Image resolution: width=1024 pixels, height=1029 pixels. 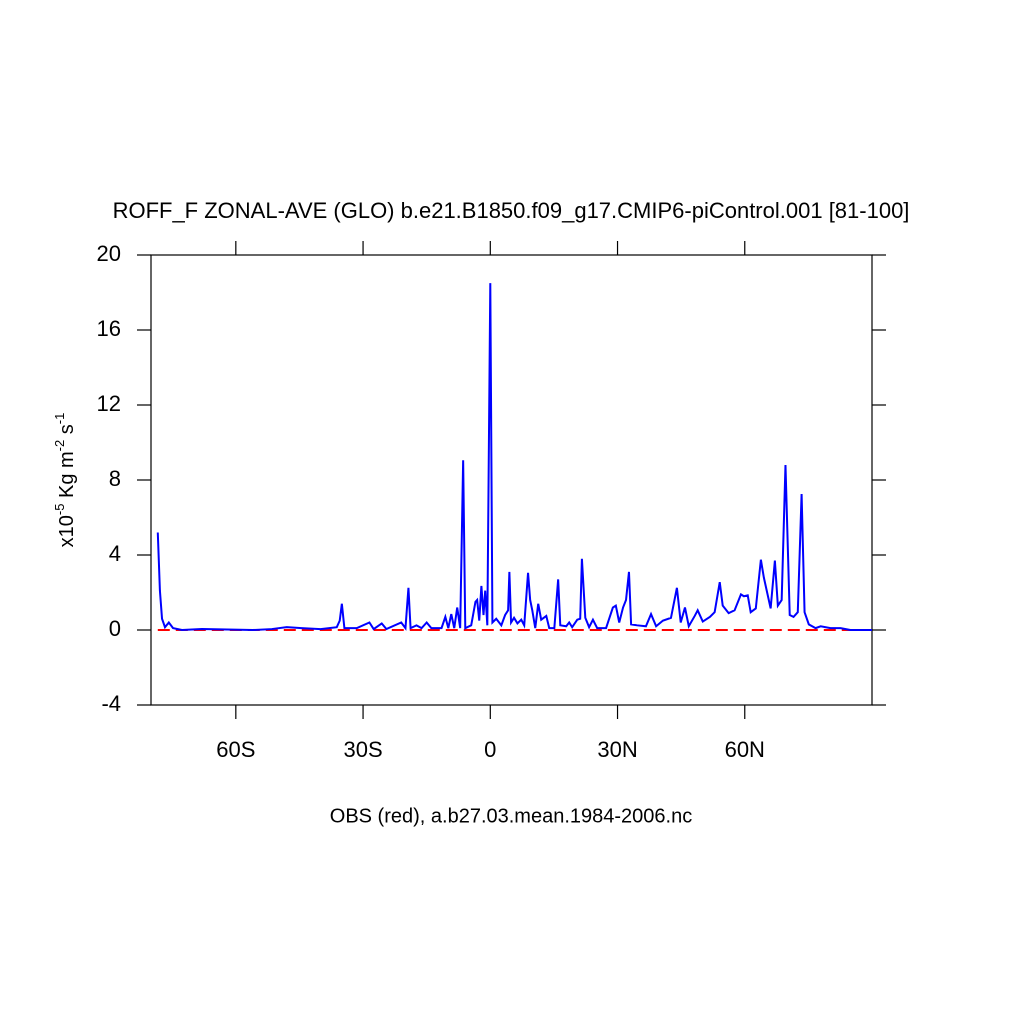 I want to click on y-tick-label: 4, so click(x=115, y=553).